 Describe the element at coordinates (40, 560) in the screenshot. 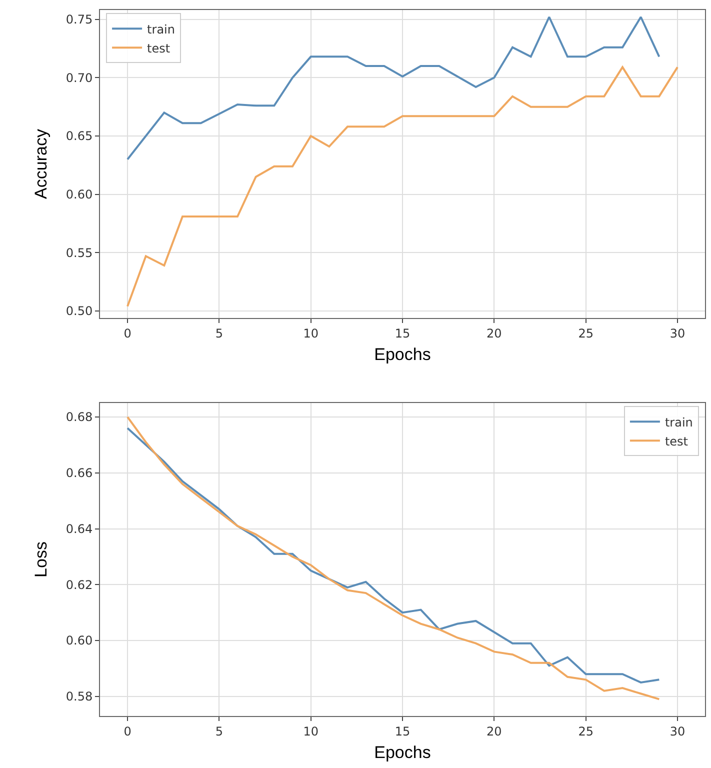

I see `y-axis-title: Loss` at that location.